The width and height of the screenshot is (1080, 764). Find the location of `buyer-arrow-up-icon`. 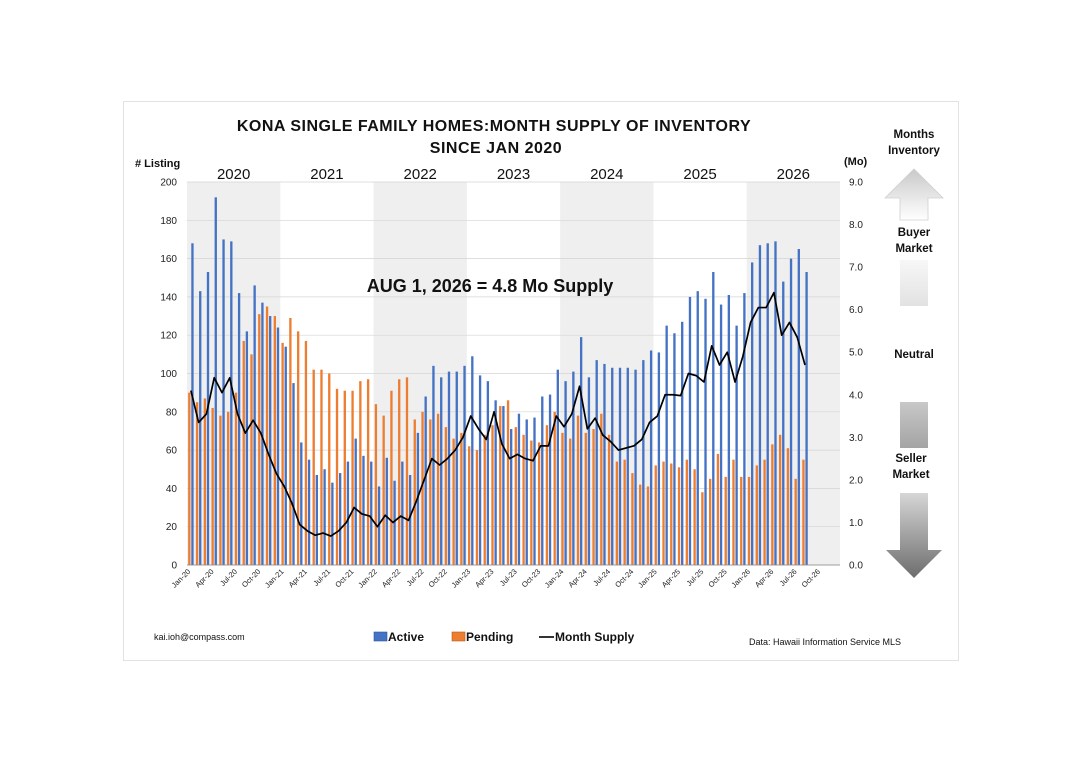

buyer-arrow-up-icon is located at coordinates (914, 194).